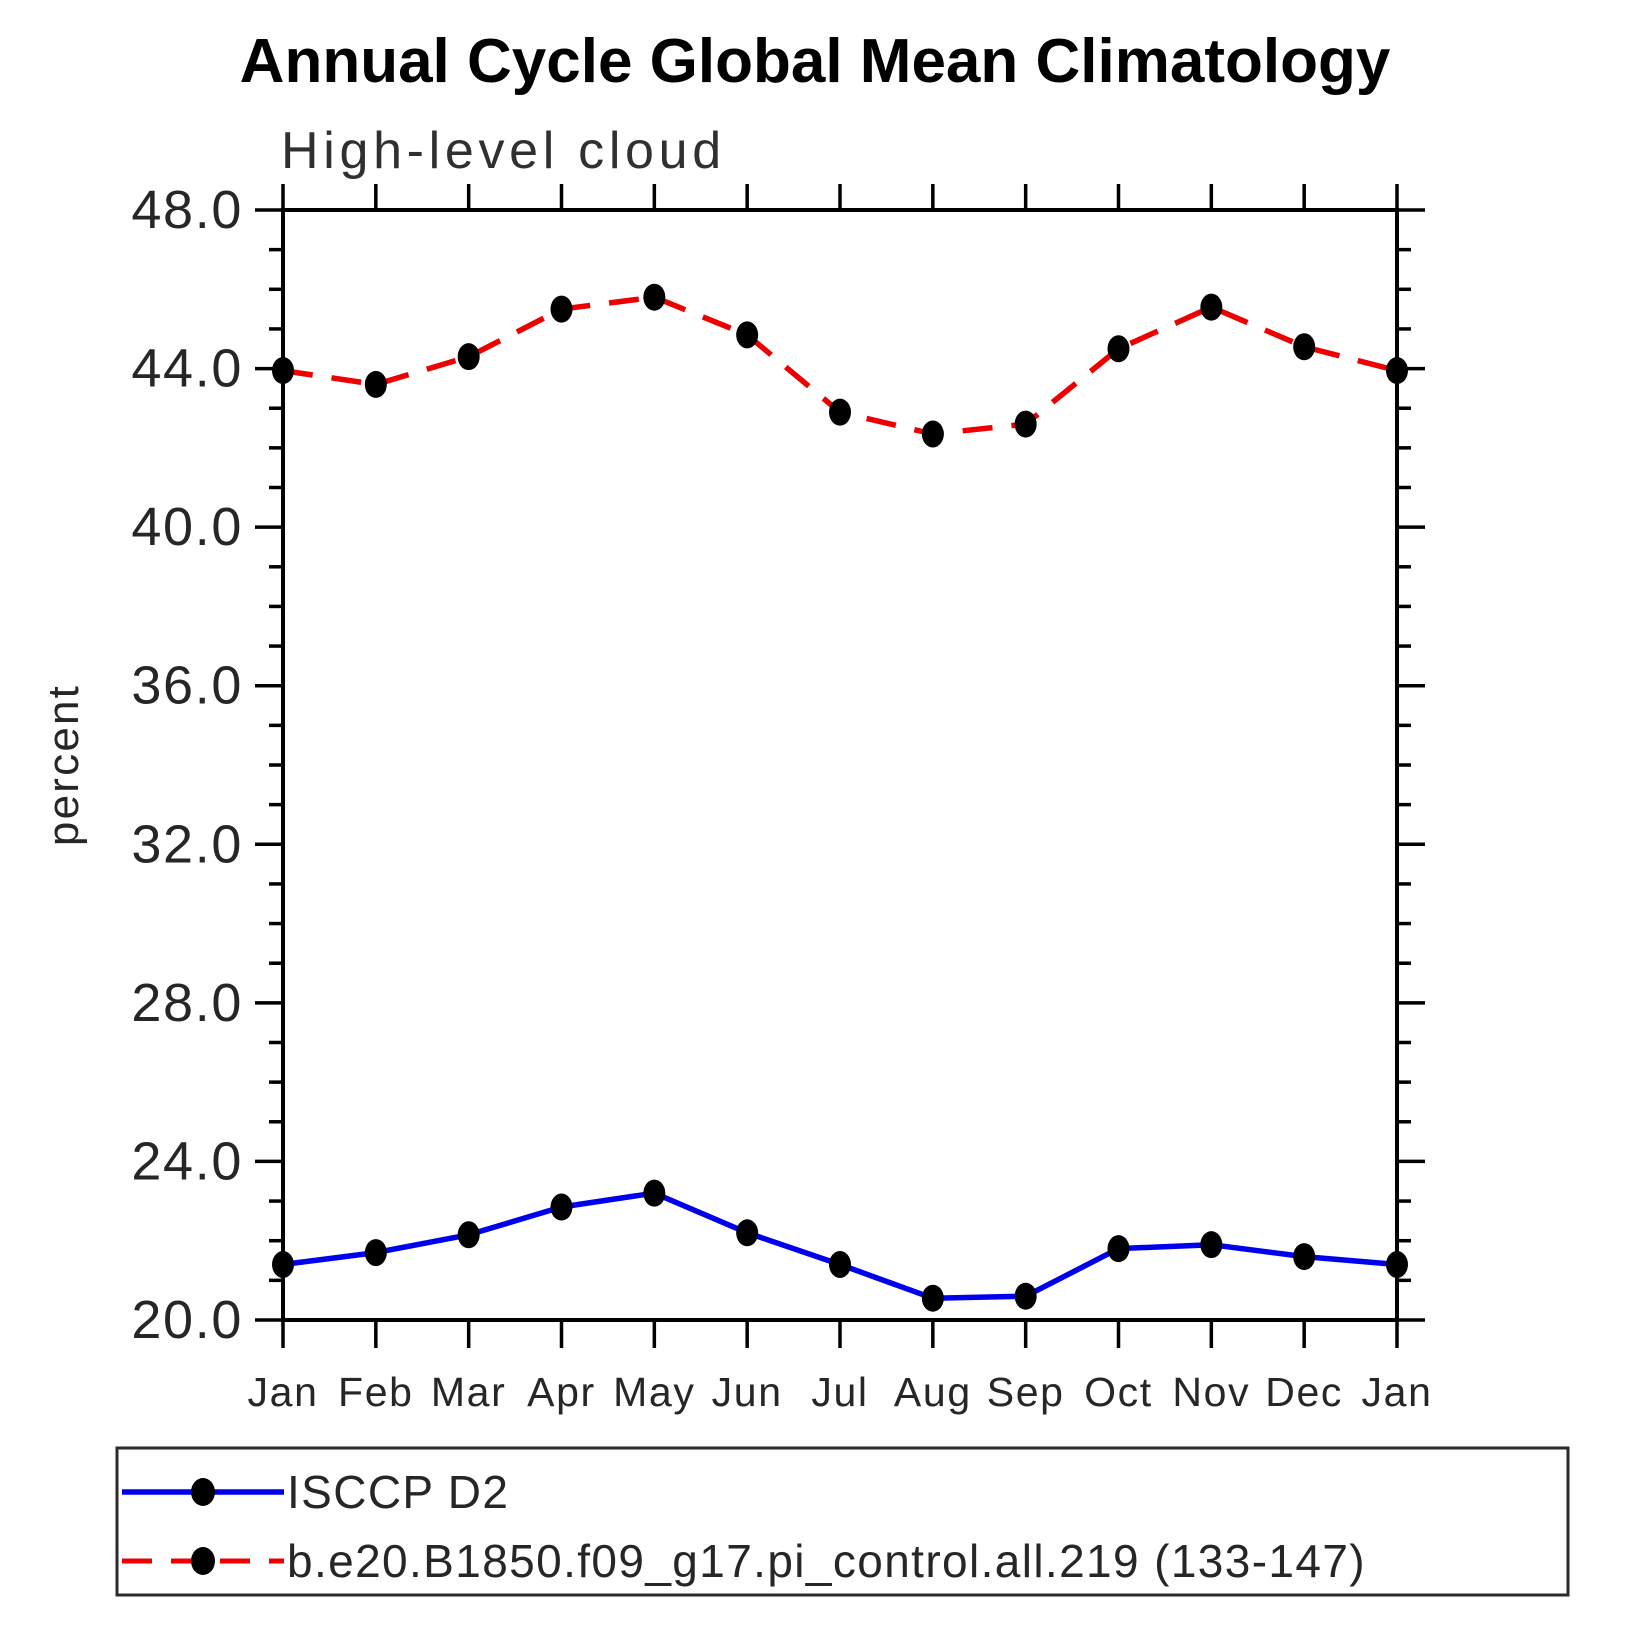 This screenshot has height=1640, width=1635. I want to click on series-line-isccp-d2, so click(840, 1245).